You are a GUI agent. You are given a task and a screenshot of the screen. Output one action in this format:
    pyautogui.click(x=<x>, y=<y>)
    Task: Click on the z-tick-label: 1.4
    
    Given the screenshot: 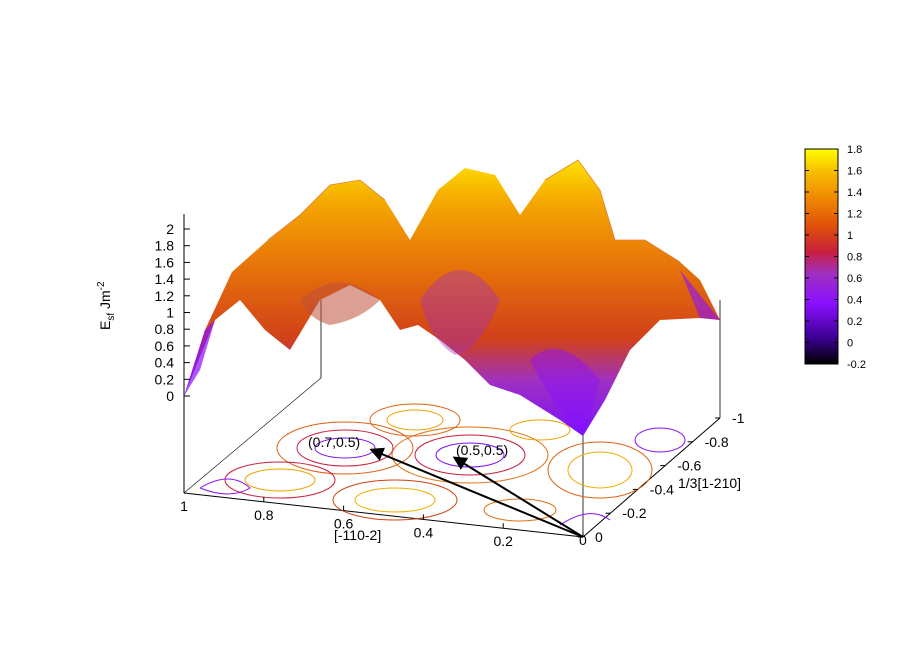 What is the action you would take?
    pyautogui.click(x=165, y=279)
    